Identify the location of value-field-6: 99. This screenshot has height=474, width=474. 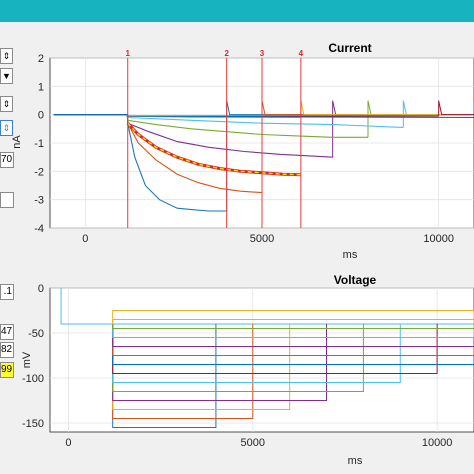
(7, 370).